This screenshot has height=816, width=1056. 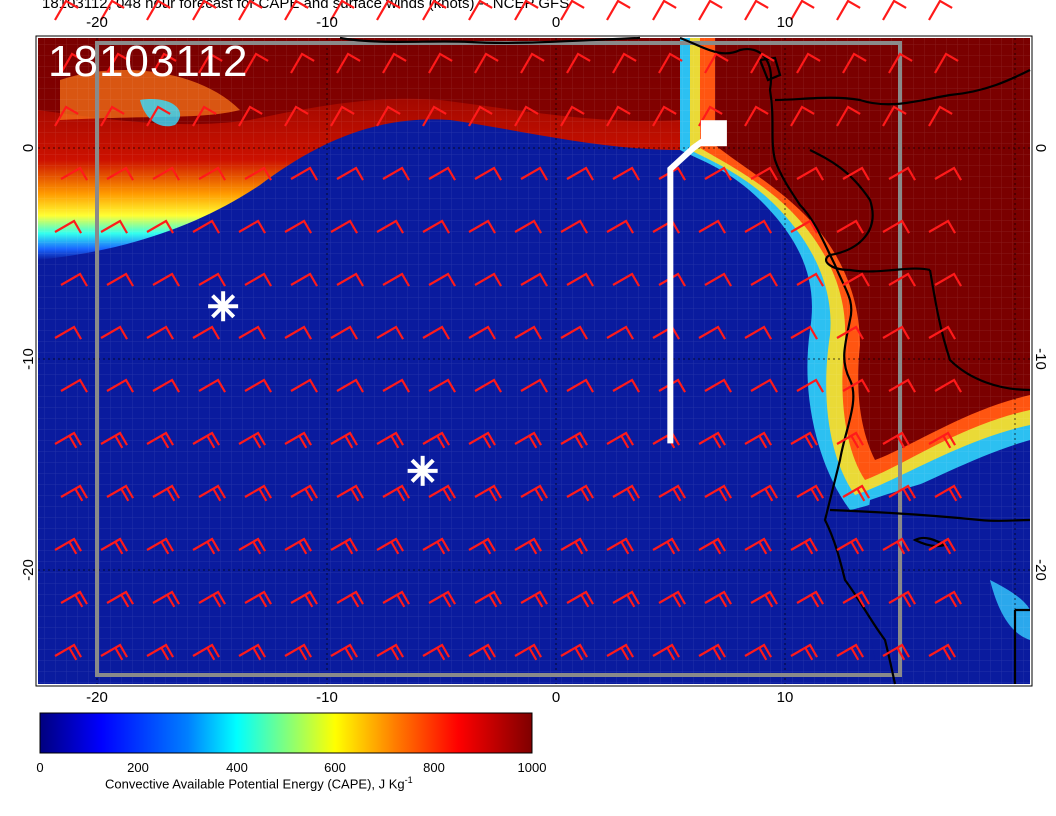 I want to click on lat-tick-left: 0, so click(x=28, y=148).